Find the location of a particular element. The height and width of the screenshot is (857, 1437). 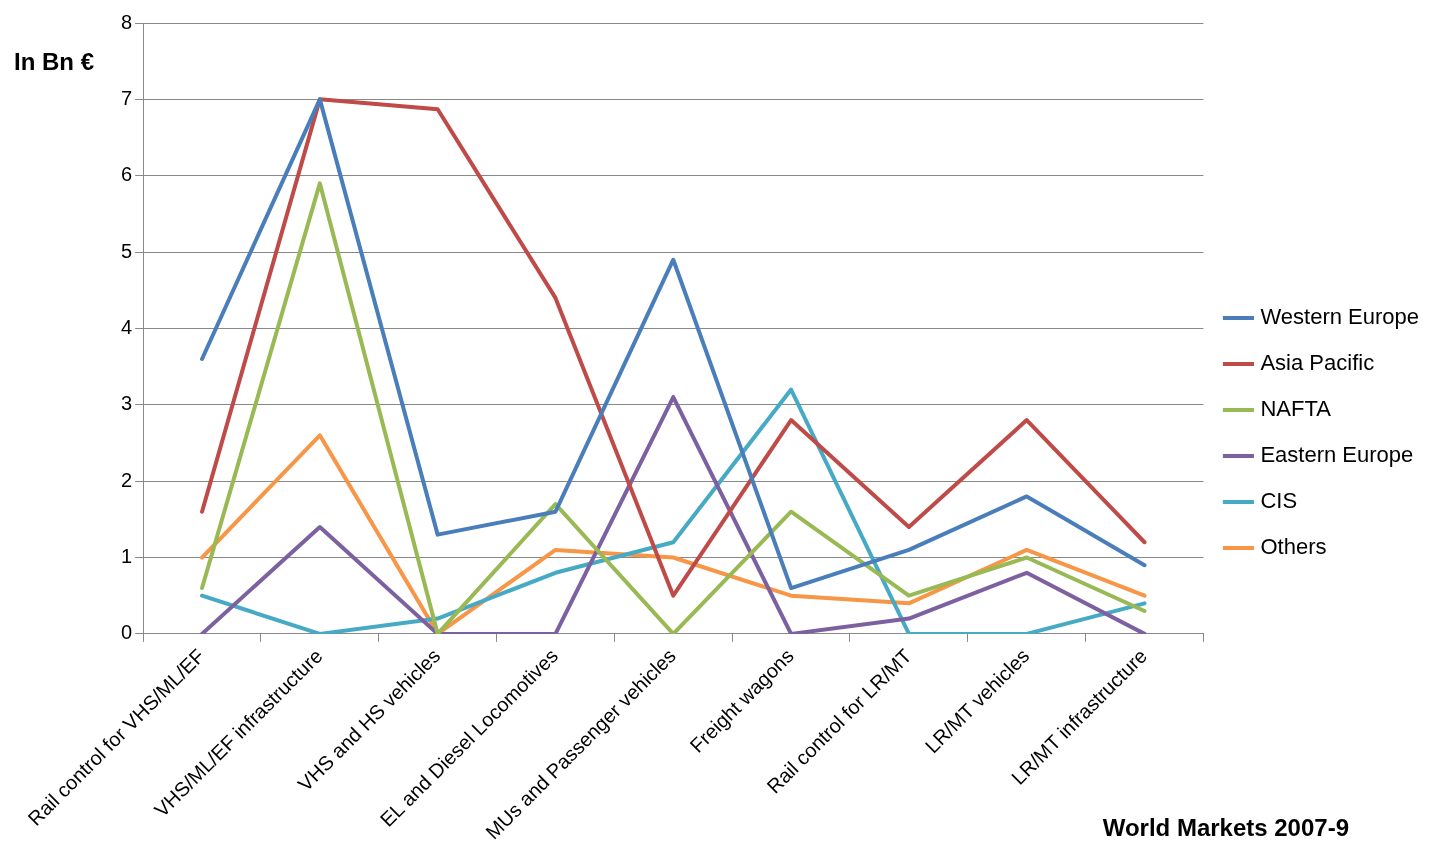

text: World Markets 2007-9 is located at coordinates (1225, 828).